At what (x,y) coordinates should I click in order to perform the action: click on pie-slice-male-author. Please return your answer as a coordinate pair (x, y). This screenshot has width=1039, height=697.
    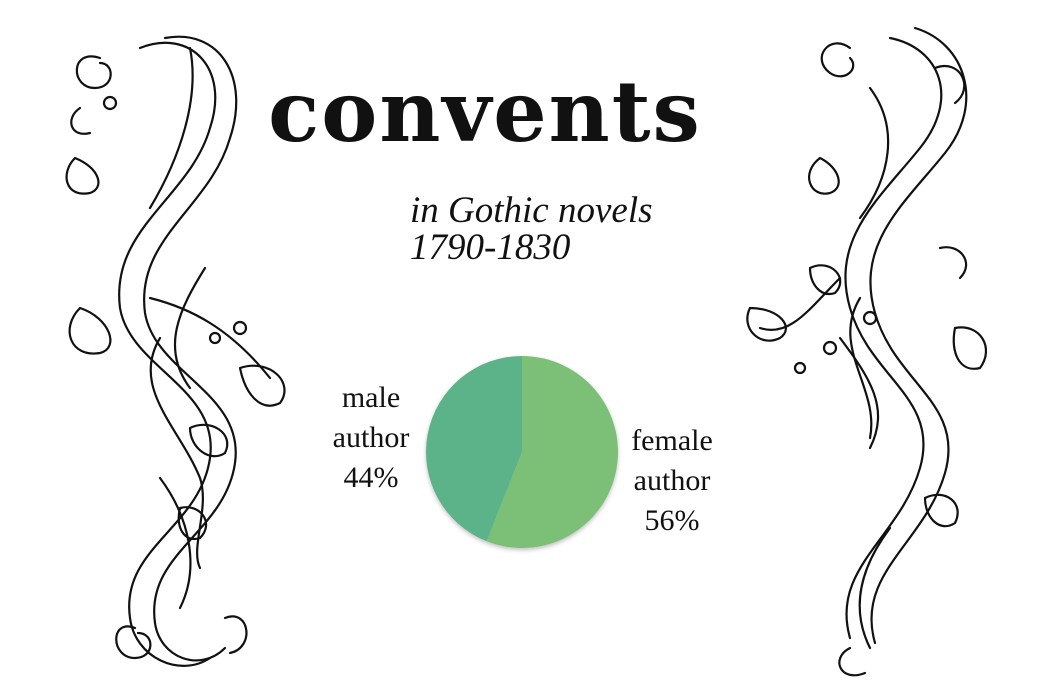
    Looking at the image, I should click on (473, 449).